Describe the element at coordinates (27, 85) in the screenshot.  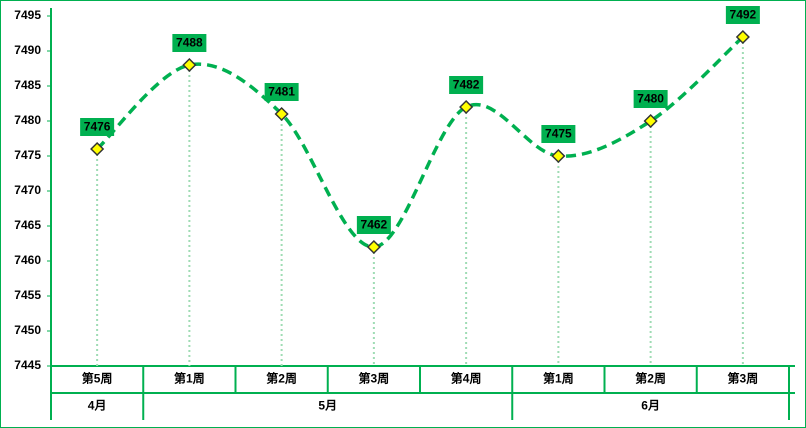
I see `y-tick-label: 7485` at that location.